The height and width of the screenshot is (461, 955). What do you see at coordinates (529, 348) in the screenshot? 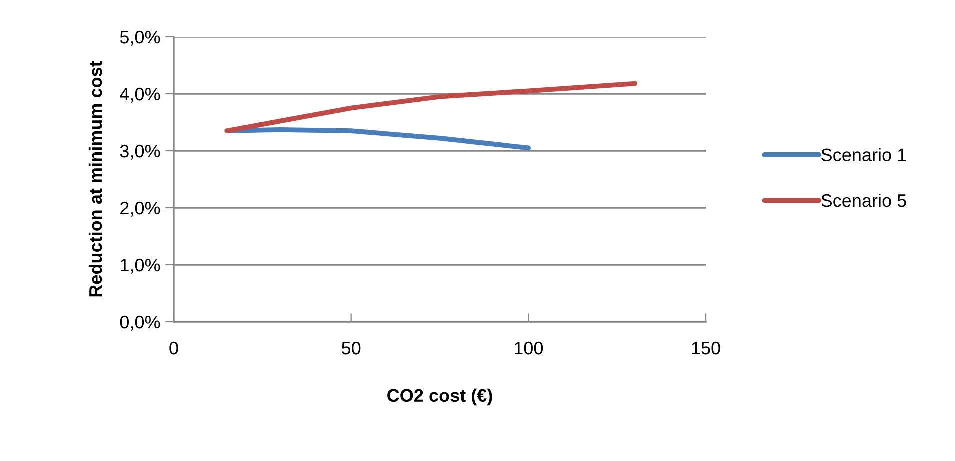
I see `x-tick-label: 100` at bounding box center [529, 348].